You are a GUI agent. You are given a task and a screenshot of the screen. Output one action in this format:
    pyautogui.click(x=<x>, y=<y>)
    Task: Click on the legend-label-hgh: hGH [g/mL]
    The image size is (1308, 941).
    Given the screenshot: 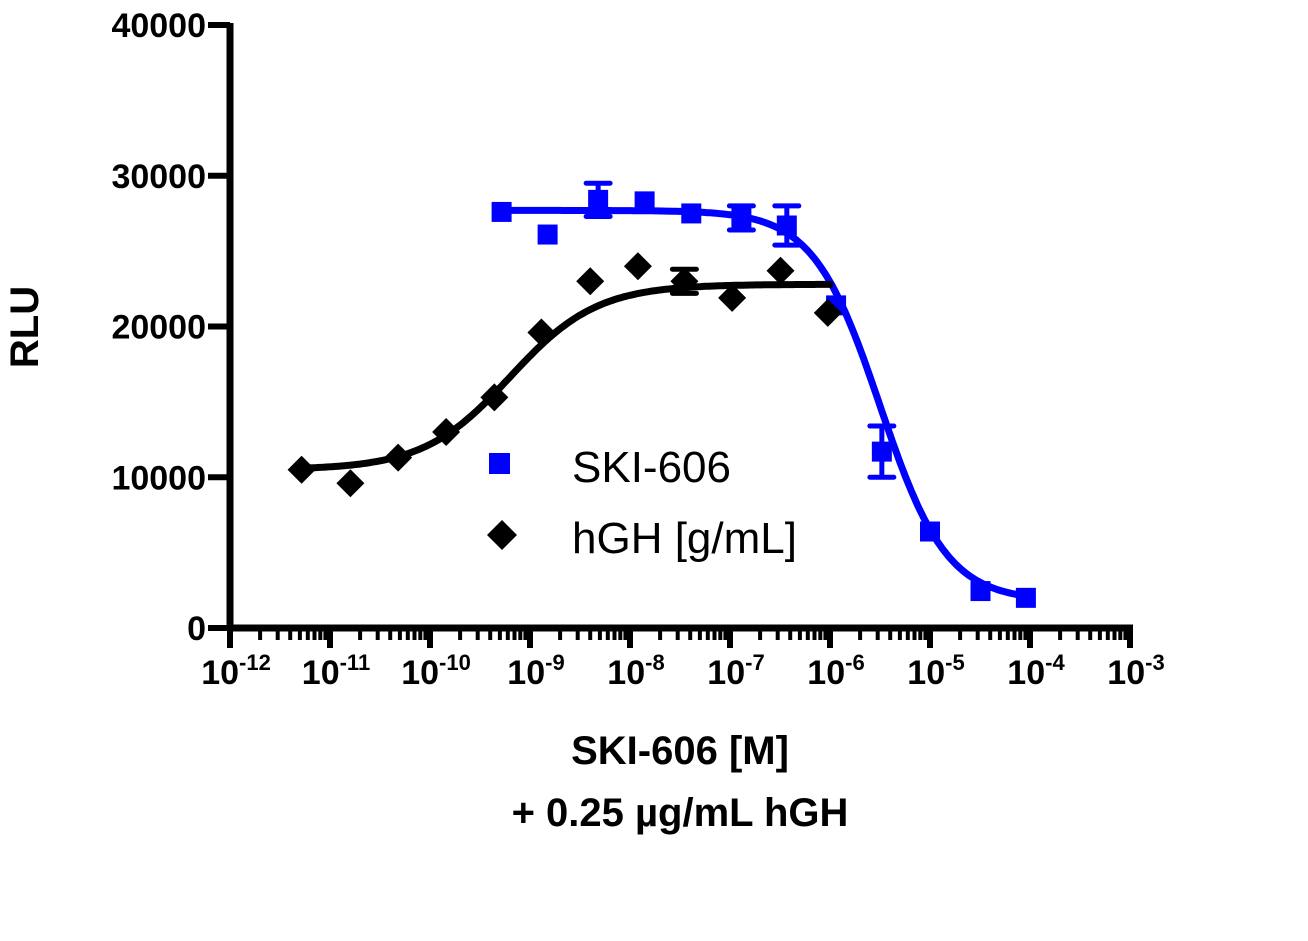 What is the action you would take?
    pyautogui.click(x=684, y=538)
    